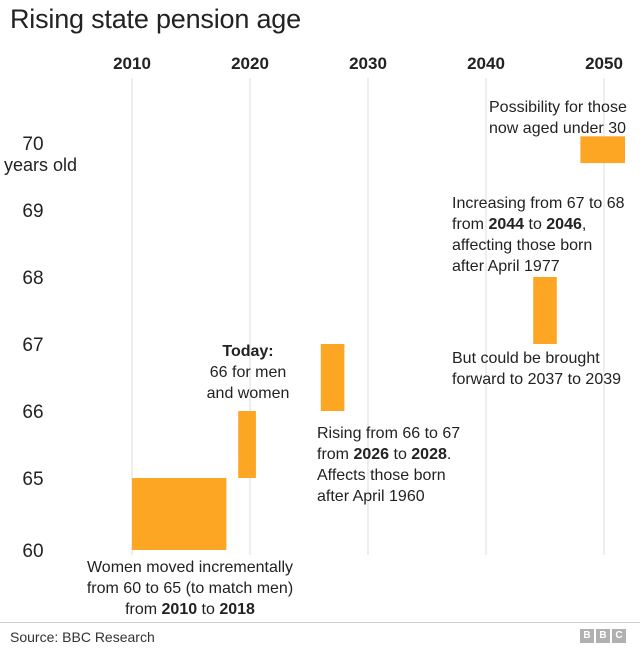 The image size is (640, 651). I want to click on annotation-line: affecting those born, so click(522, 245).